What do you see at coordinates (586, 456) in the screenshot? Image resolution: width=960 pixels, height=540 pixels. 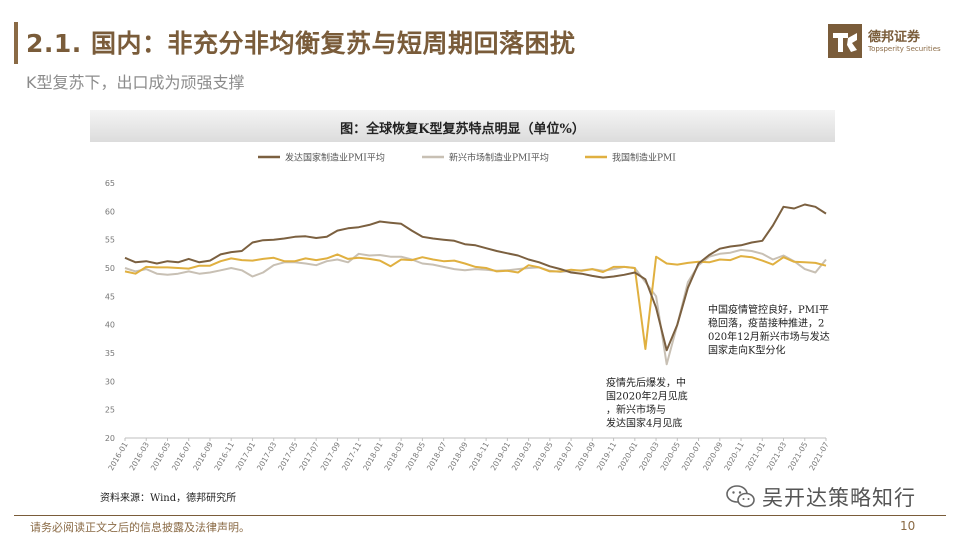 I see `x-tick-label: 2019-09` at bounding box center [586, 456].